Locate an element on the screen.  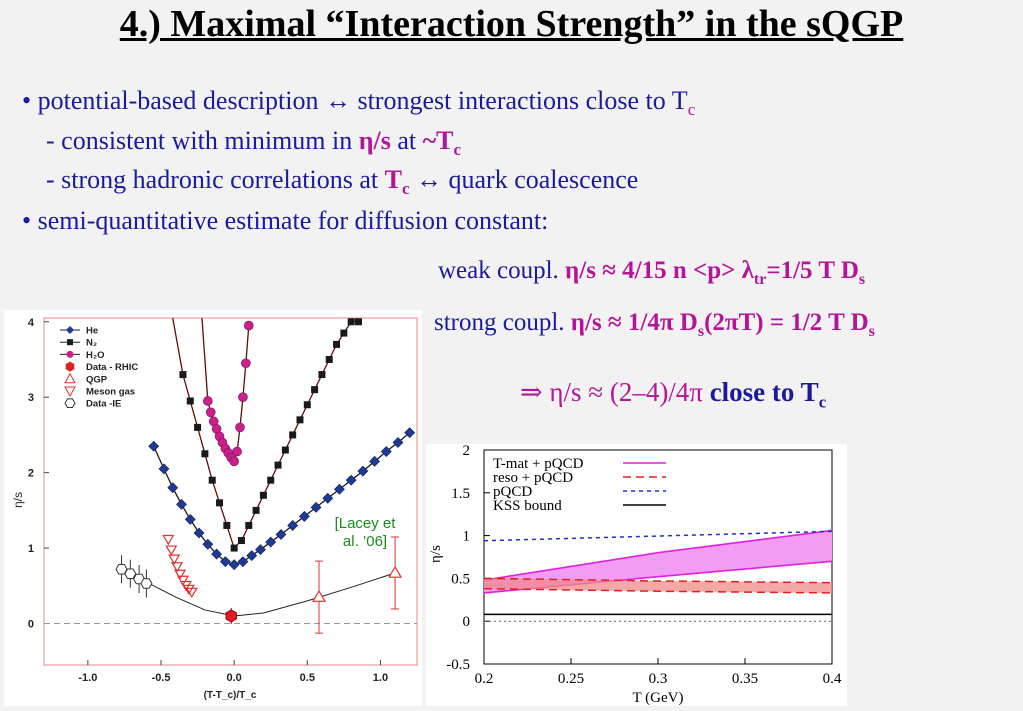
legend-rhic-swatch is located at coordinates (70, 366).